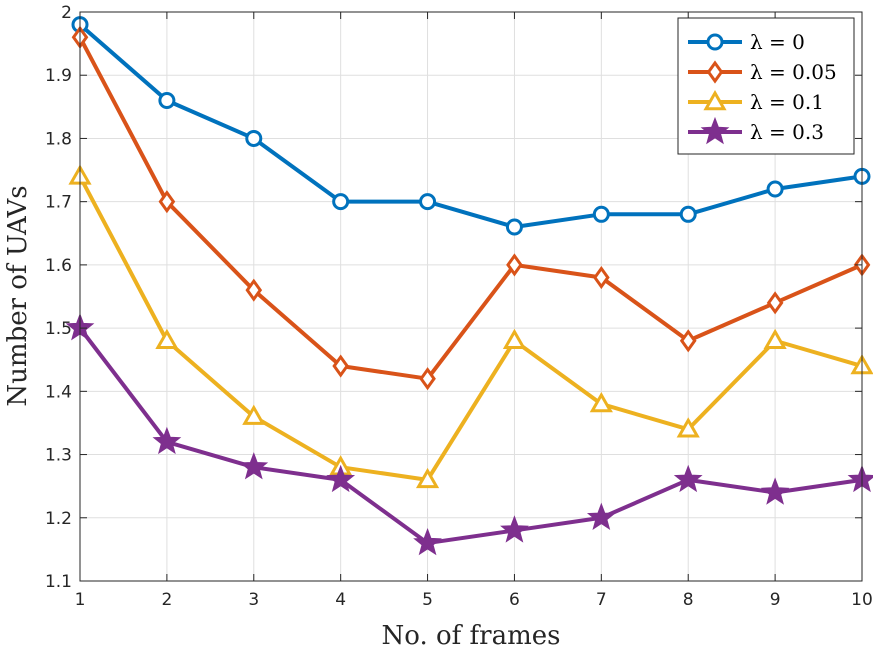 The width and height of the screenshot is (873, 655). Describe the element at coordinates (471, 636) in the screenshot. I see `x-axis-label: No. of frames` at that location.